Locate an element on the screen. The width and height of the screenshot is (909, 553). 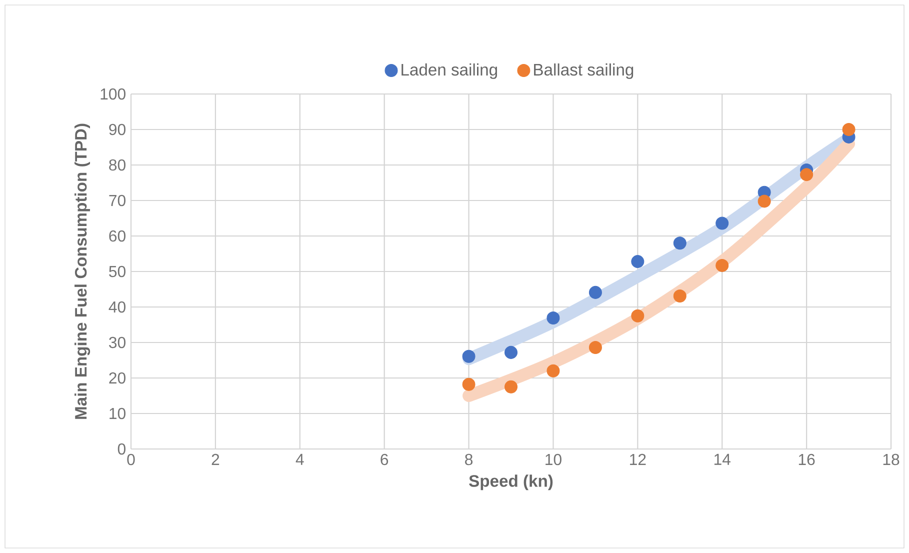
x-tick-label: 6 is located at coordinates (384, 460).